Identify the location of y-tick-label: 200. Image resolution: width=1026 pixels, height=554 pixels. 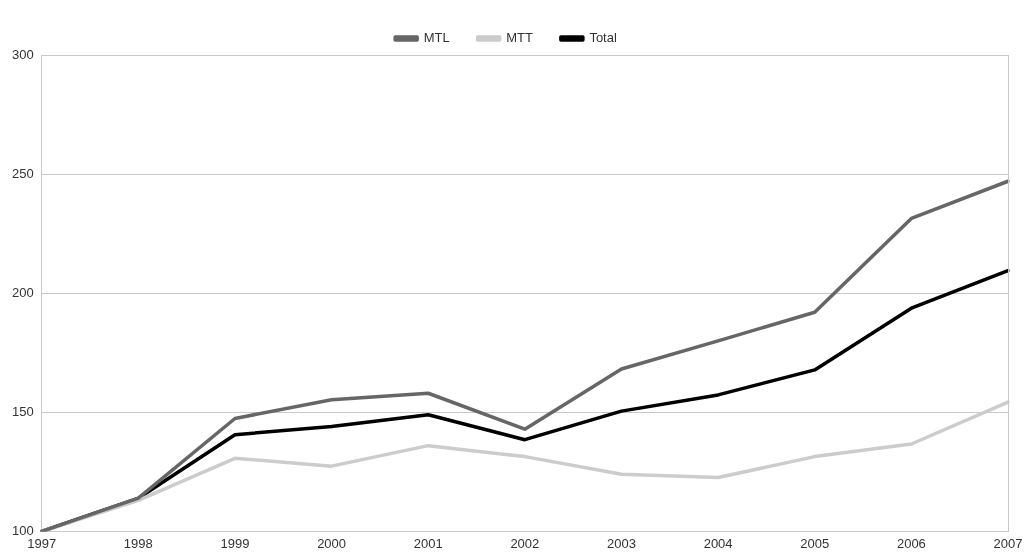
(22, 292).